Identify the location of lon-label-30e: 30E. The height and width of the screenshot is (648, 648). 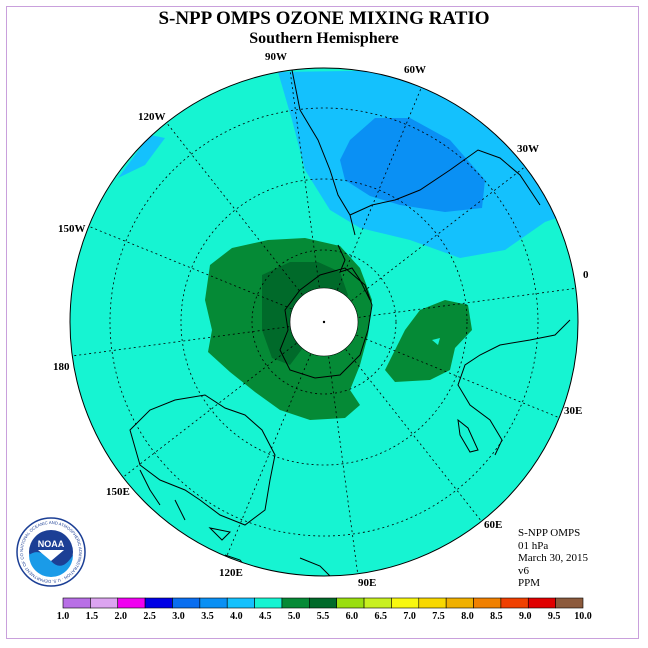
(573, 411).